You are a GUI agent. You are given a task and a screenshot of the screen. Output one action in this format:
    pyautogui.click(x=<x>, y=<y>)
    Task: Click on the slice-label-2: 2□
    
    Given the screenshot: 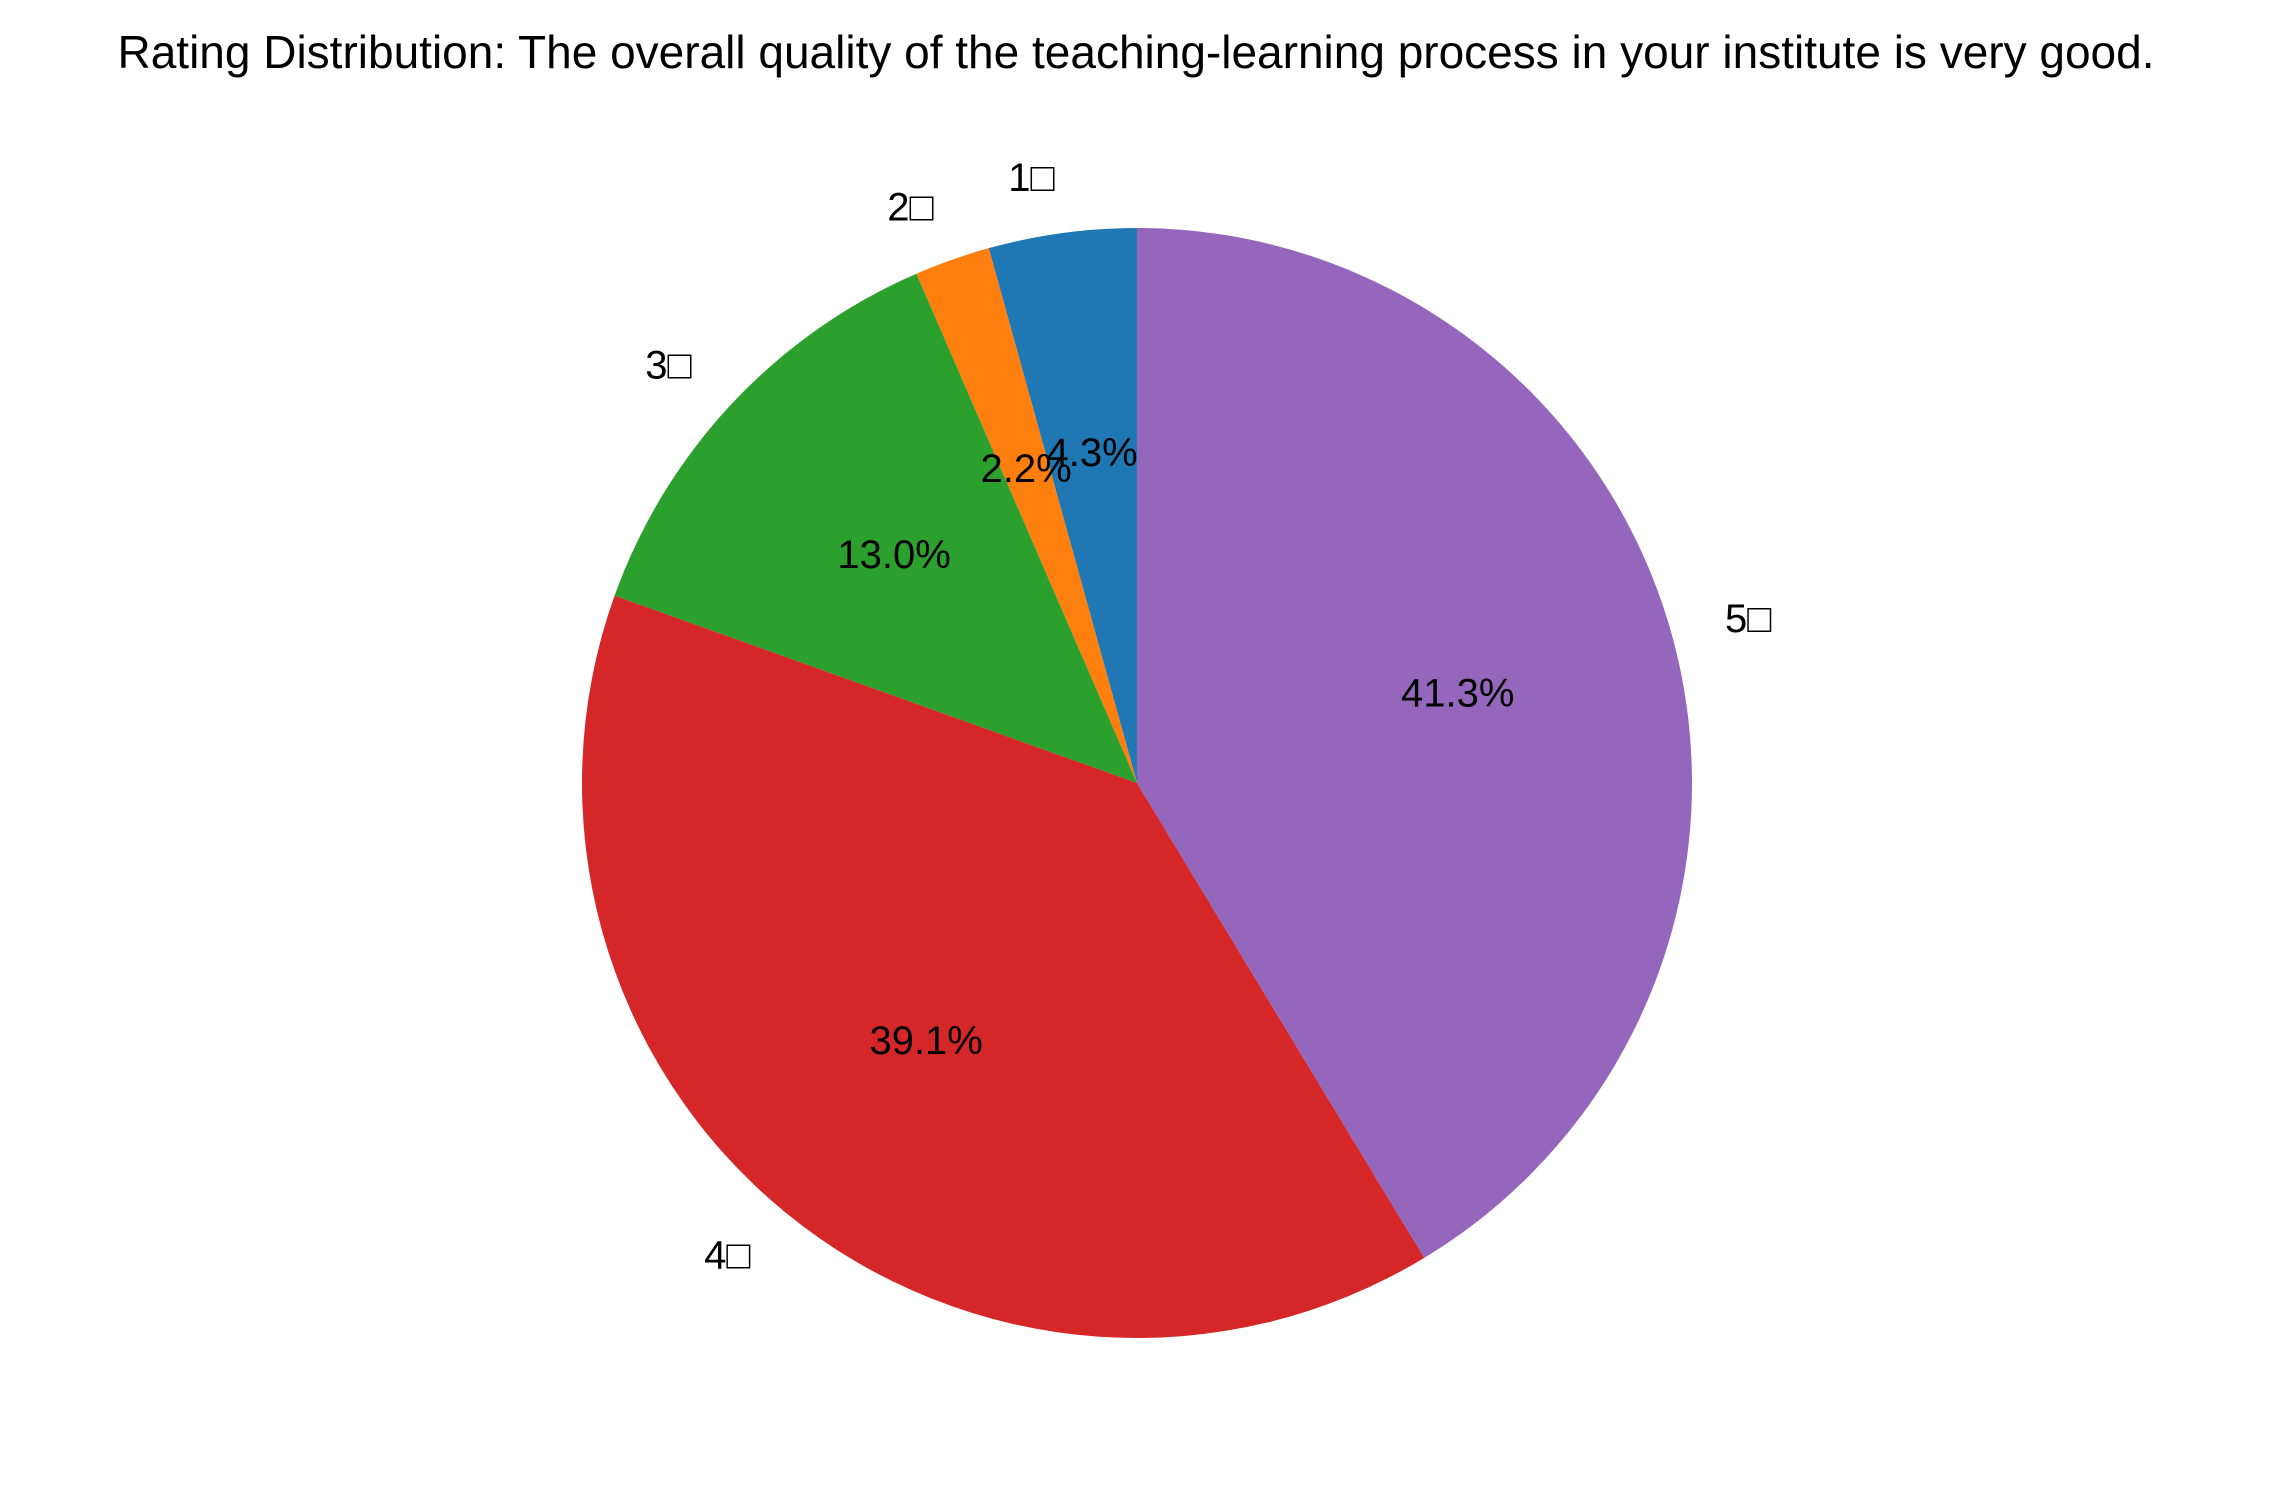 What is the action you would take?
    pyautogui.click(x=910, y=207)
    